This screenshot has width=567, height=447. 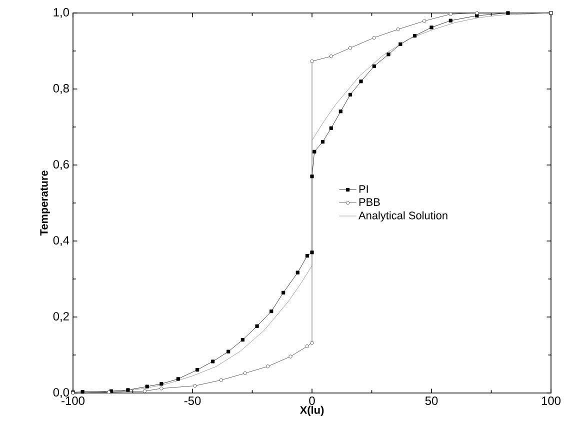 I want to click on x-tick-label: -100, so click(x=73, y=400).